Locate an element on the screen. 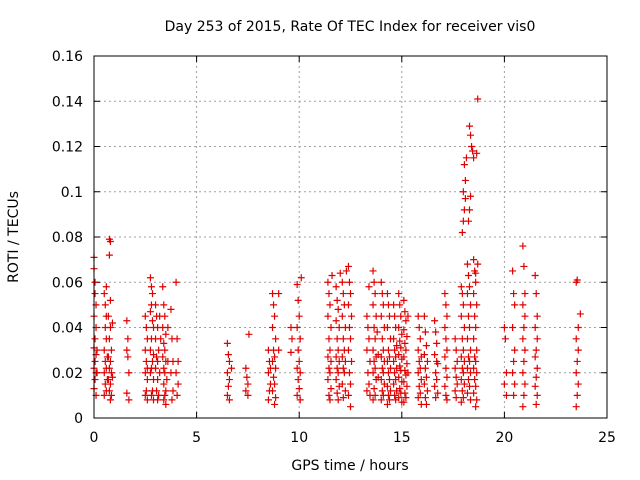  x-tick-label: 10 is located at coordinates (299, 438).